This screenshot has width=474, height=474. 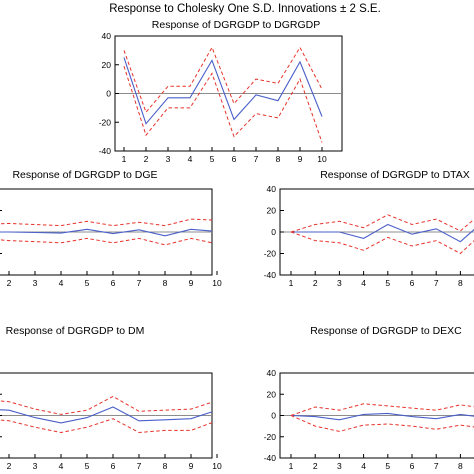 I want to click on panel-title: Response of DGRGDP to DM, so click(x=75, y=331).